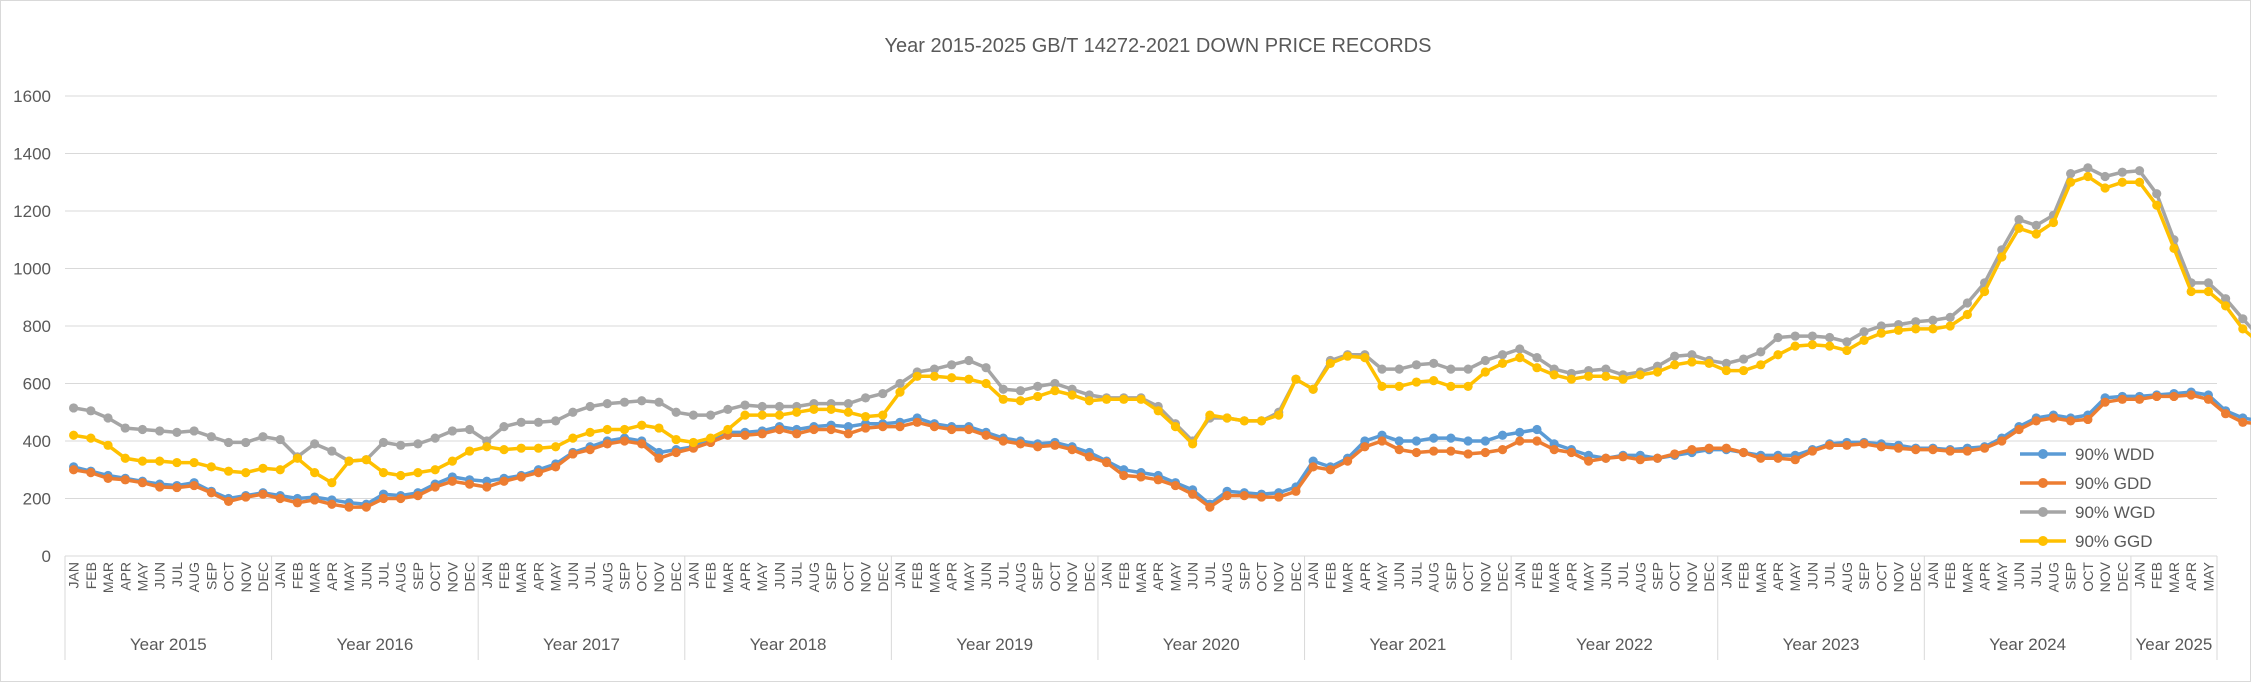  Describe the element at coordinates (581, 644) in the screenshot. I see `year-label: Year 2017` at that location.